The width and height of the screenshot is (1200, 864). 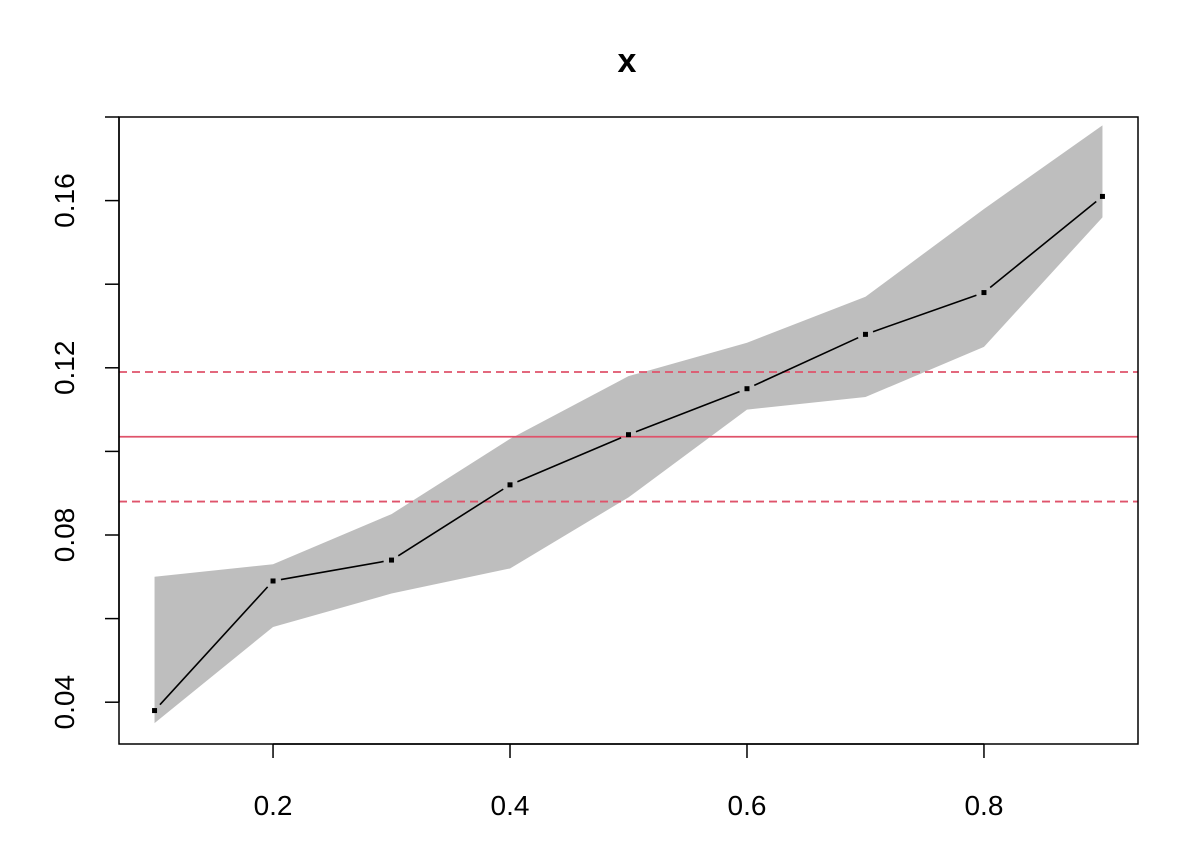 I want to click on x-tick-label: 0.2, so click(x=273, y=805).